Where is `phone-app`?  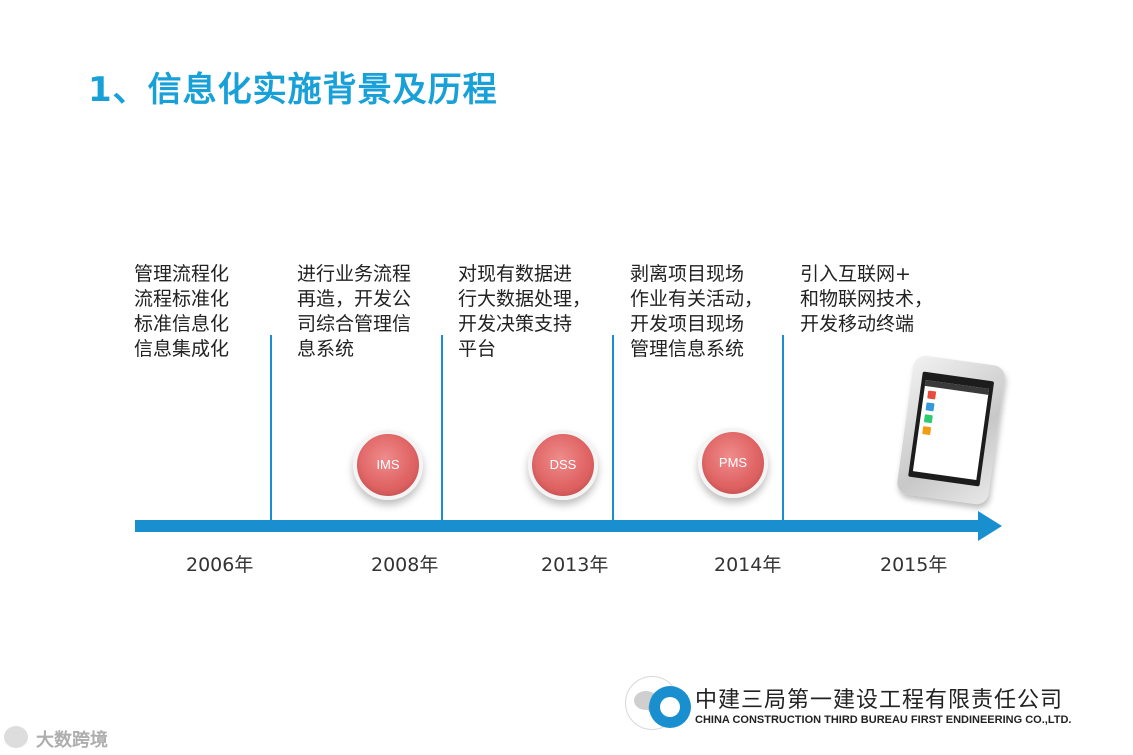
phone-app is located at coordinates (951, 430).